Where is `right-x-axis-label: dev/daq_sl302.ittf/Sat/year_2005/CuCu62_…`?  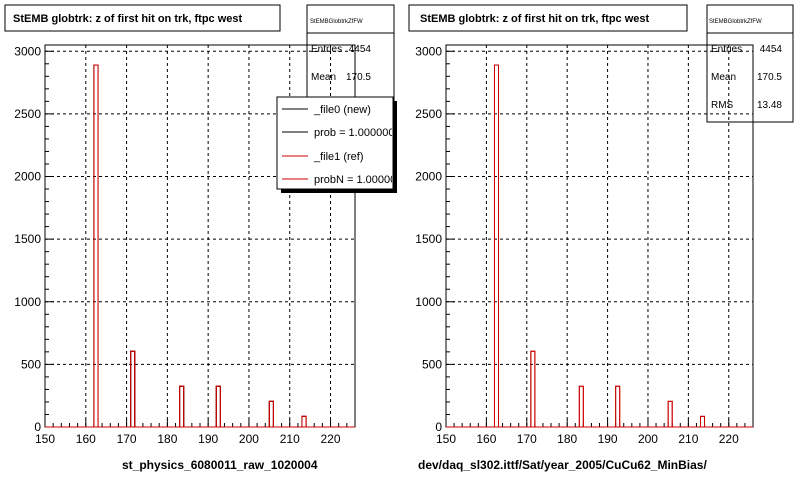 right-x-axis-label: dev/daq_sl302.ittf/Sat/year_2005/CuCu62_… is located at coordinates (562, 465).